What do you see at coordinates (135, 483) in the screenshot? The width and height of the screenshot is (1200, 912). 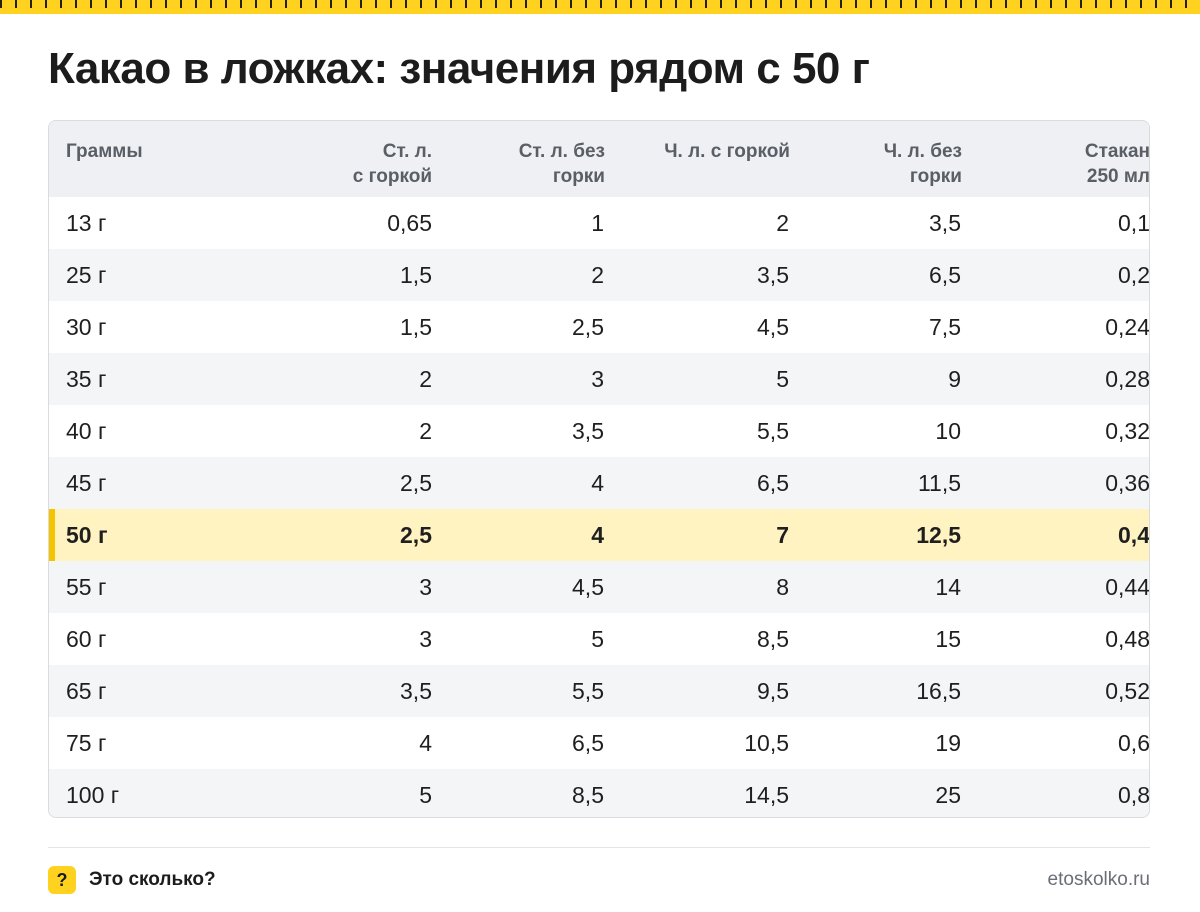 I see `grams-cell: 45 г` at bounding box center [135, 483].